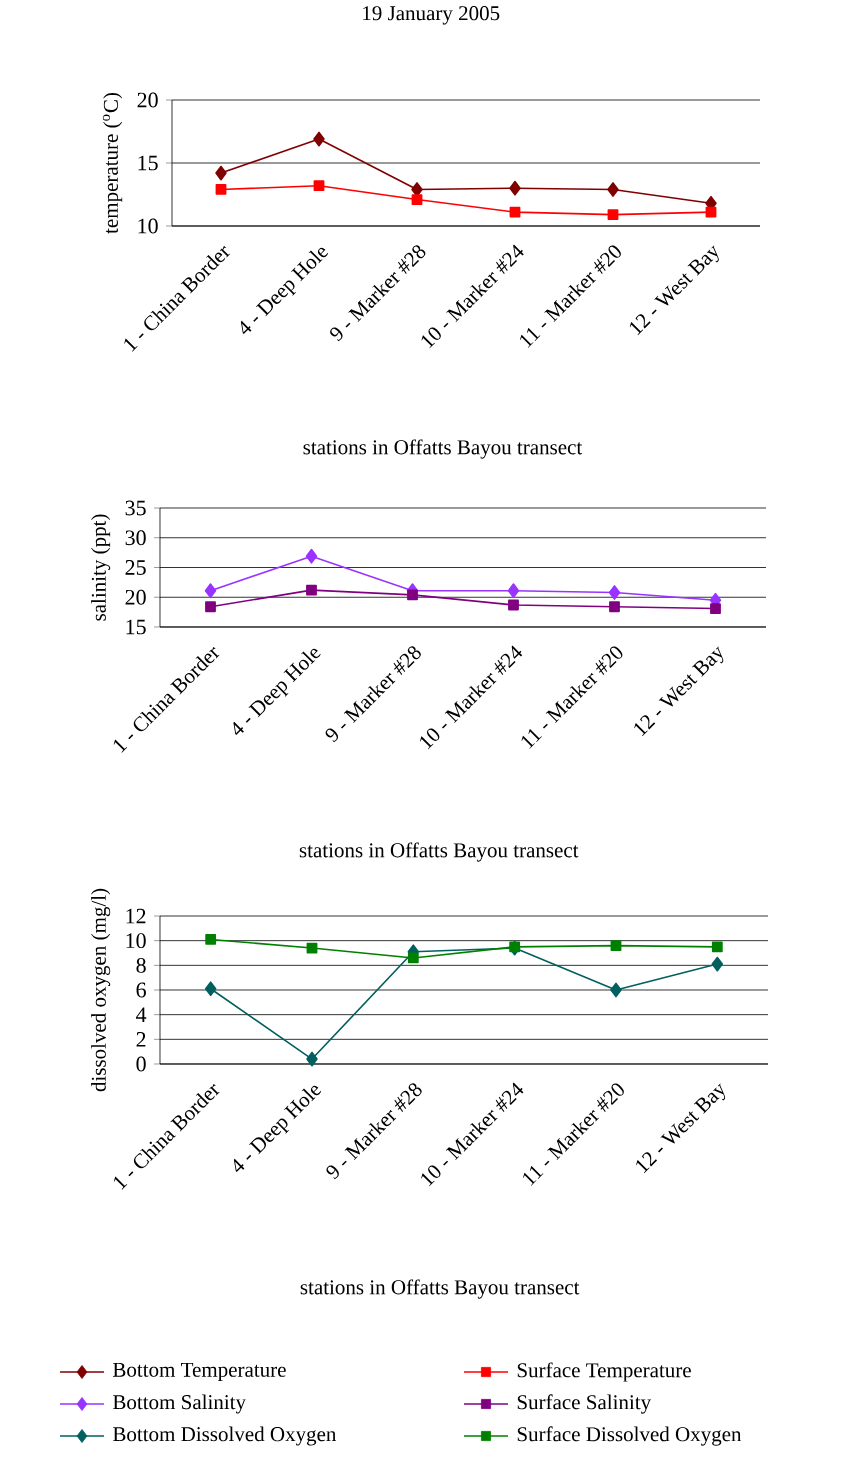 This screenshot has width=866, height=1464. What do you see at coordinates (141, 965) in the screenshot?
I see `y-tick-label: 8` at bounding box center [141, 965].